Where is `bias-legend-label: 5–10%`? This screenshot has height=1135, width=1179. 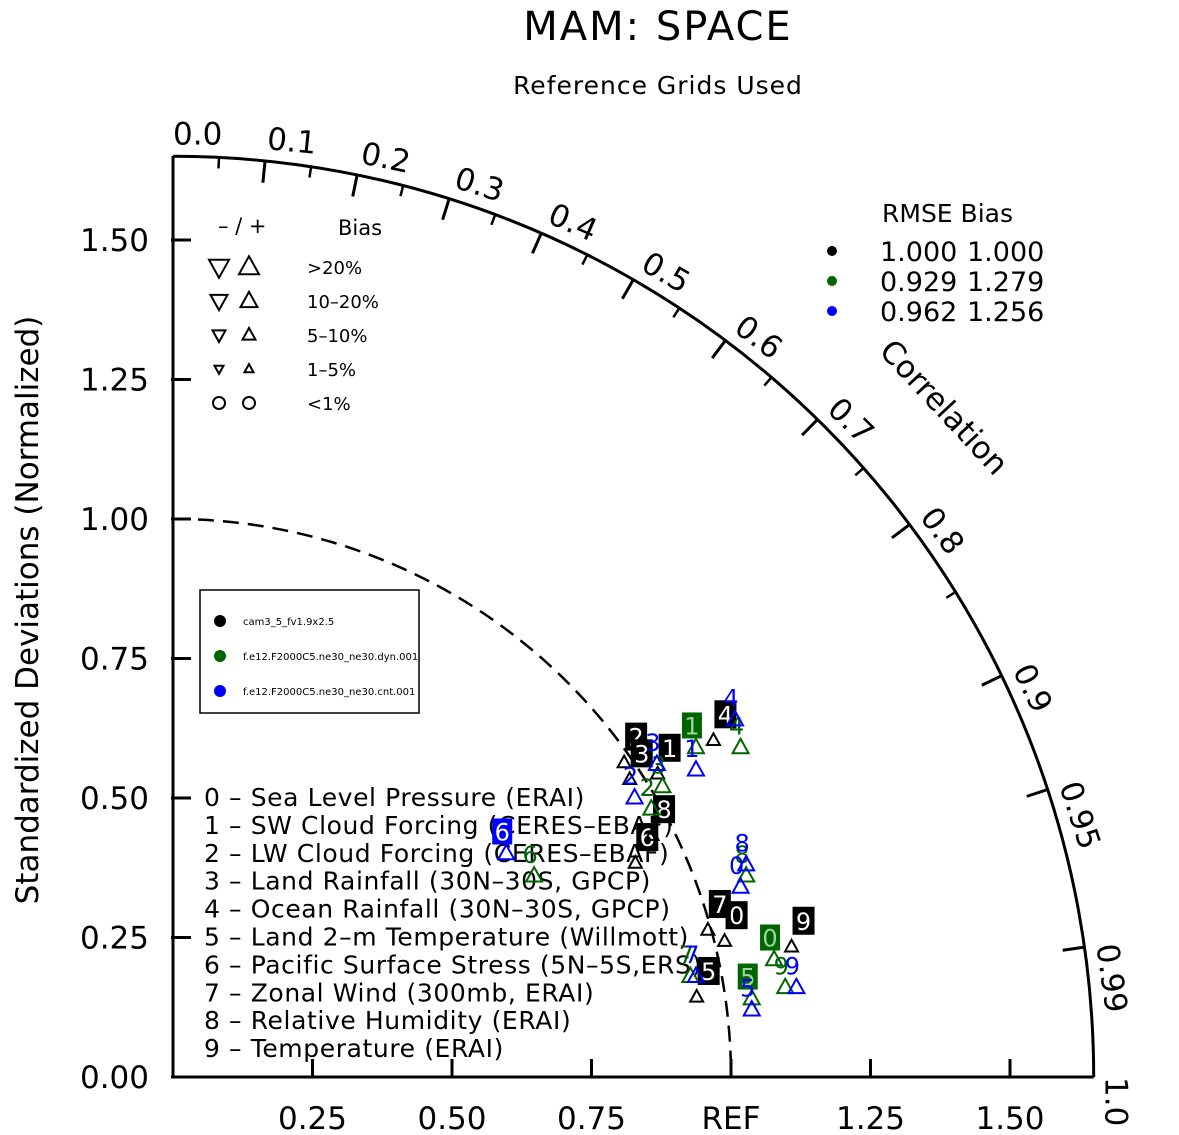 bias-legend-label: 5–10% is located at coordinates (337, 336).